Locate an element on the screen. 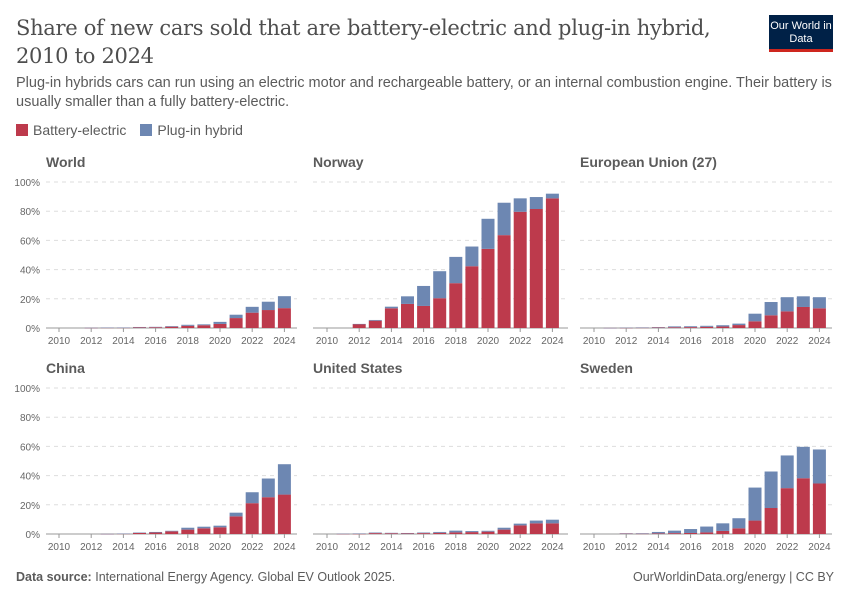  y-tick-label: 100% is located at coordinates (27, 183).